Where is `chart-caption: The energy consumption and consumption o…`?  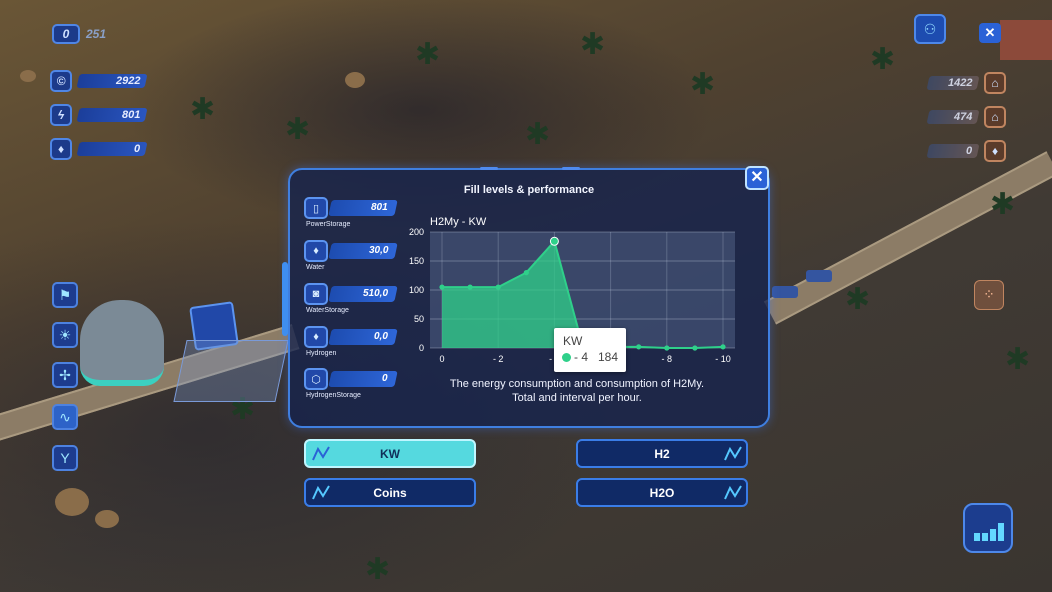
chart-caption: The energy consumption and consumption o… is located at coordinates (577, 391).